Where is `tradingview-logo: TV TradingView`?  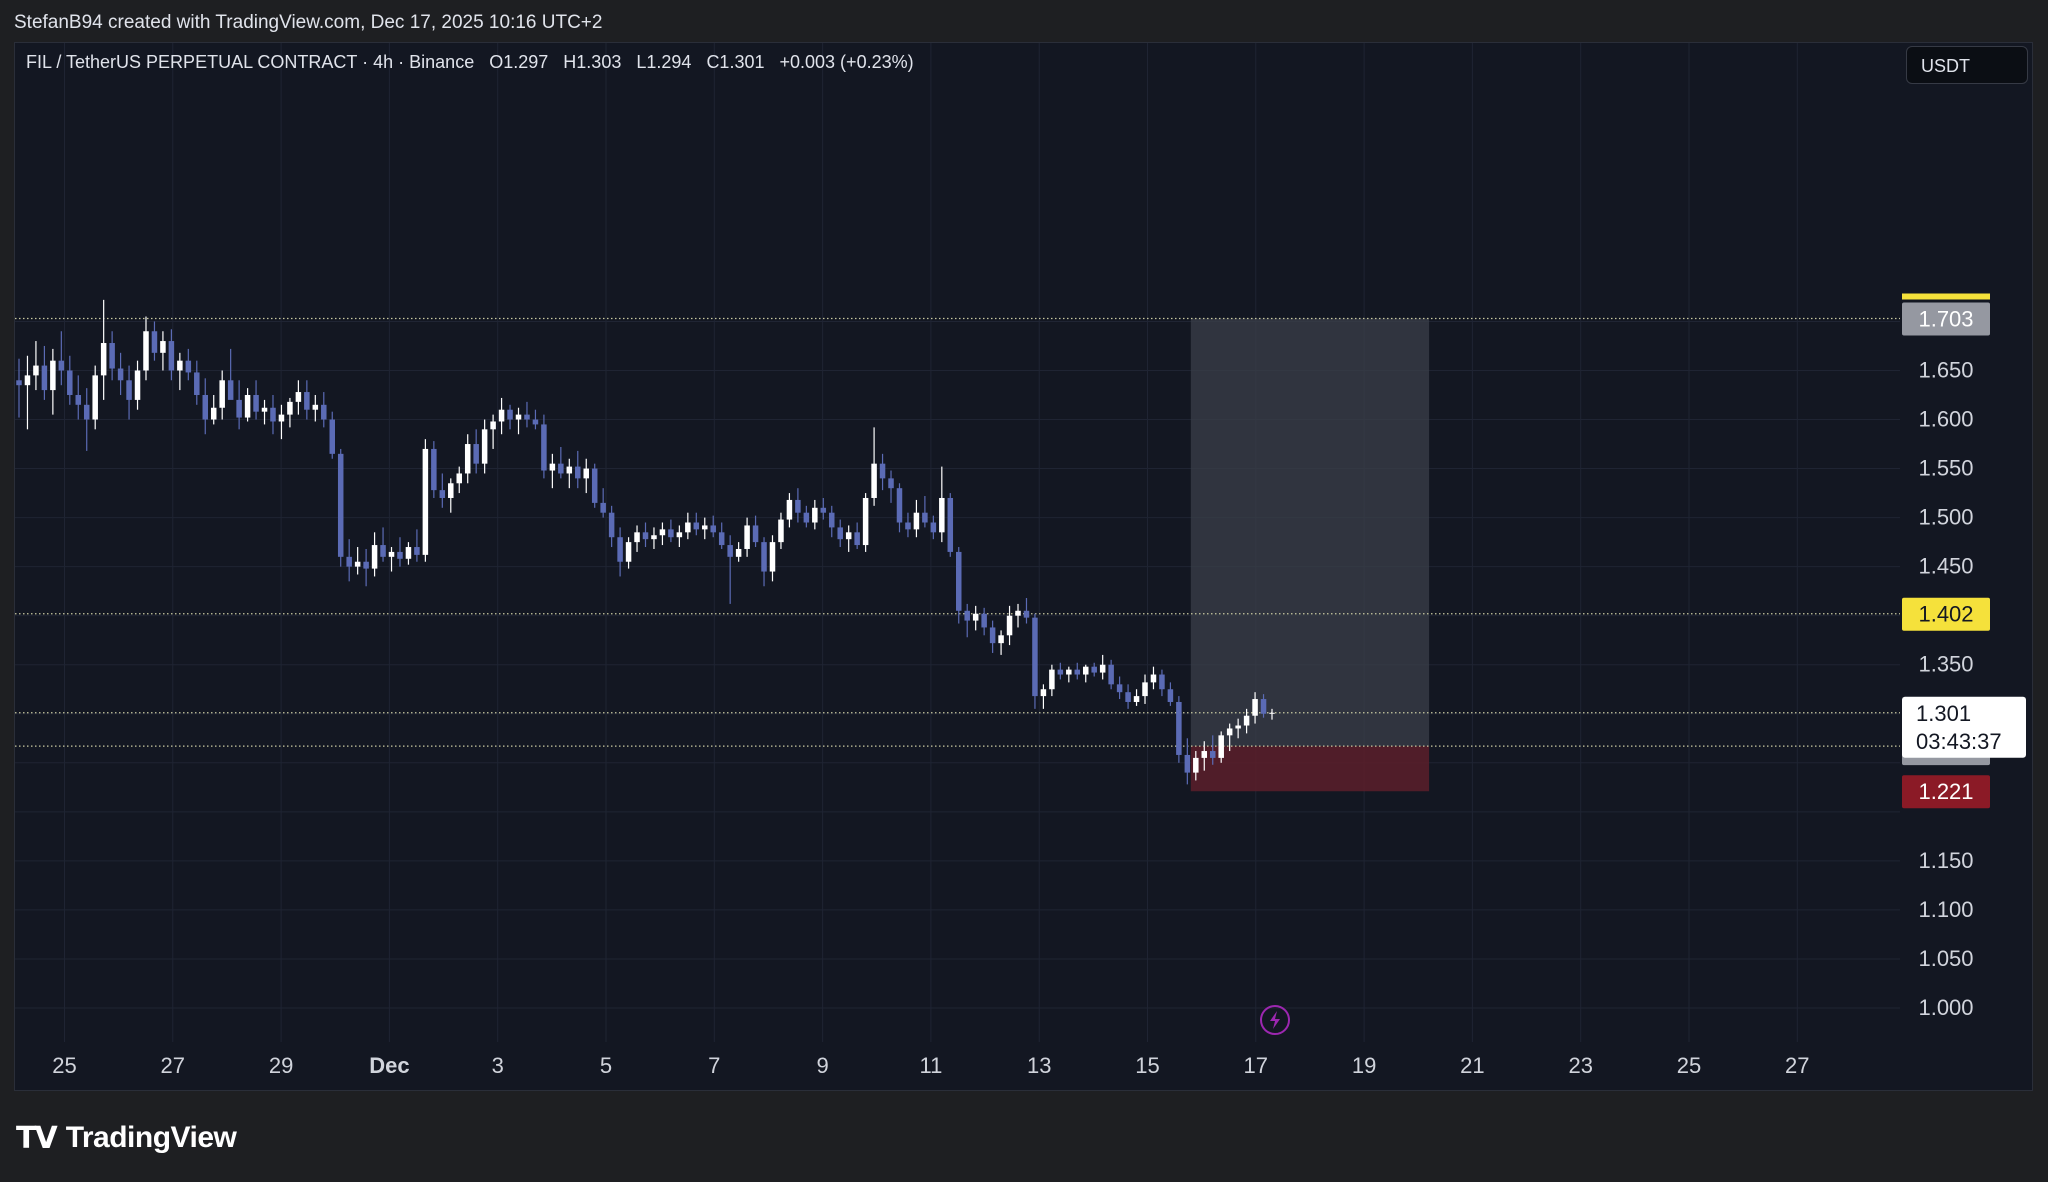
tradingview-logo: TV TradingView is located at coordinates (126, 1138).